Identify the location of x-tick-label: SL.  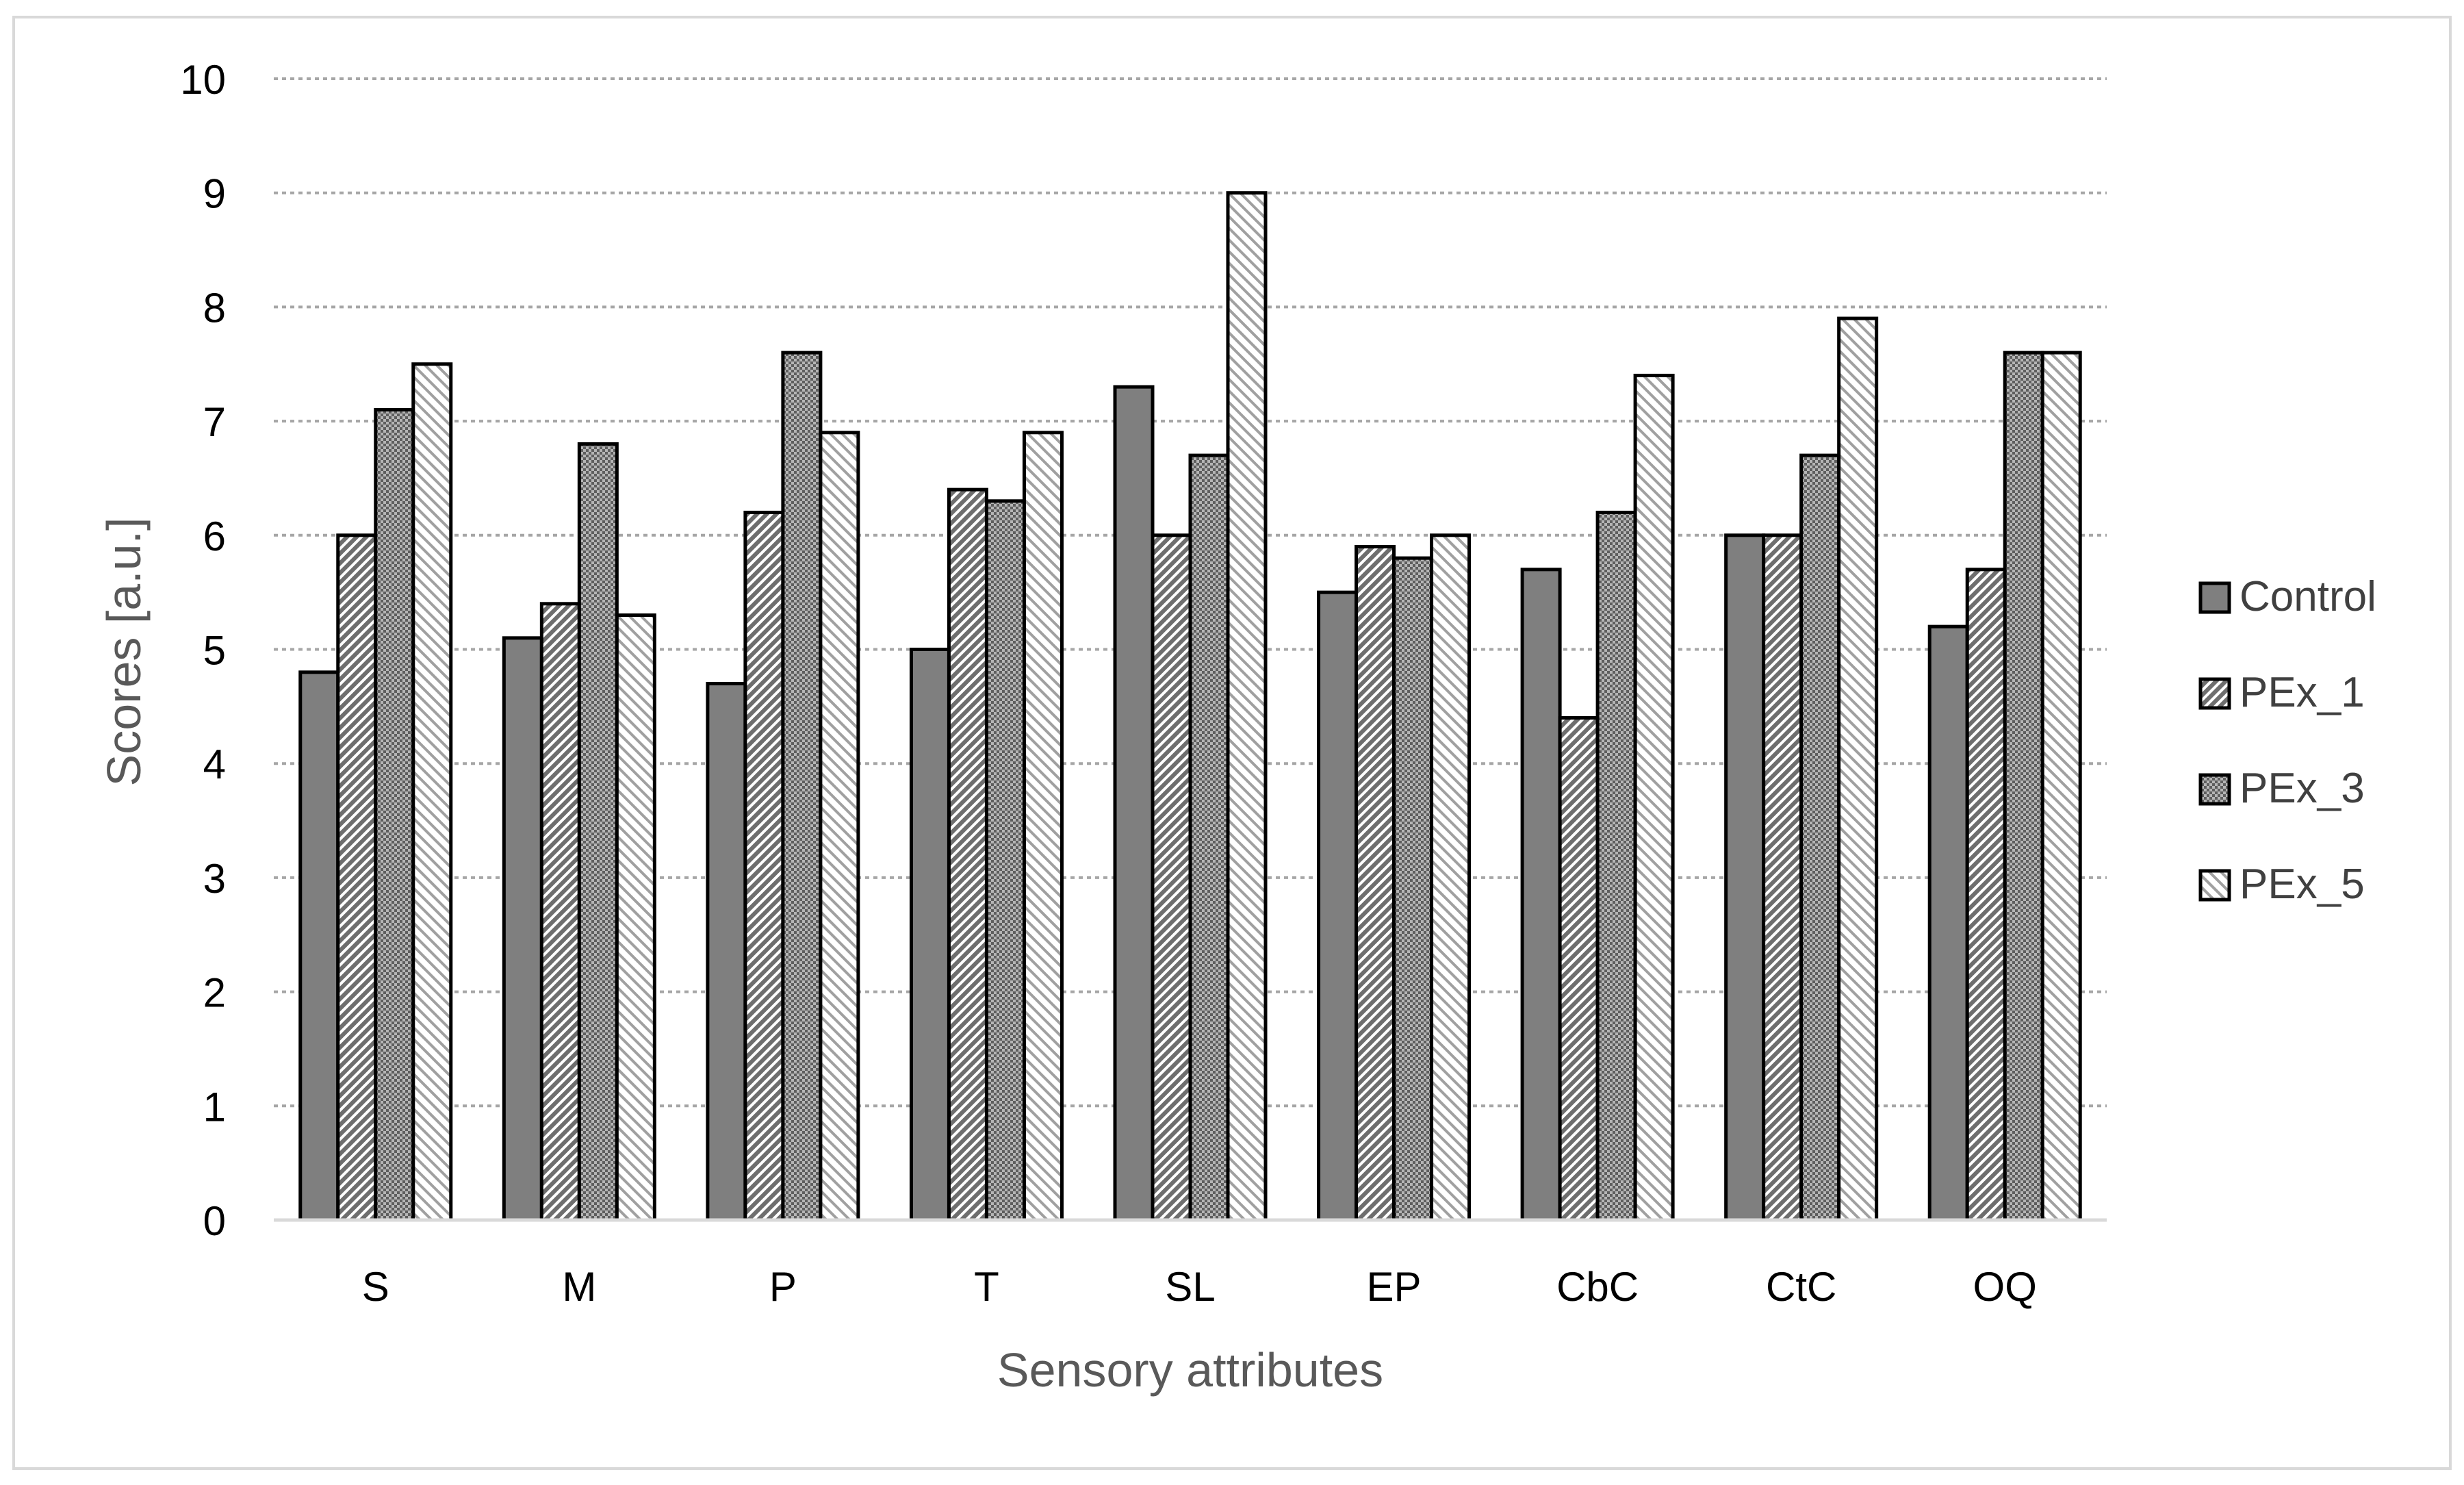
(1190, 1287).